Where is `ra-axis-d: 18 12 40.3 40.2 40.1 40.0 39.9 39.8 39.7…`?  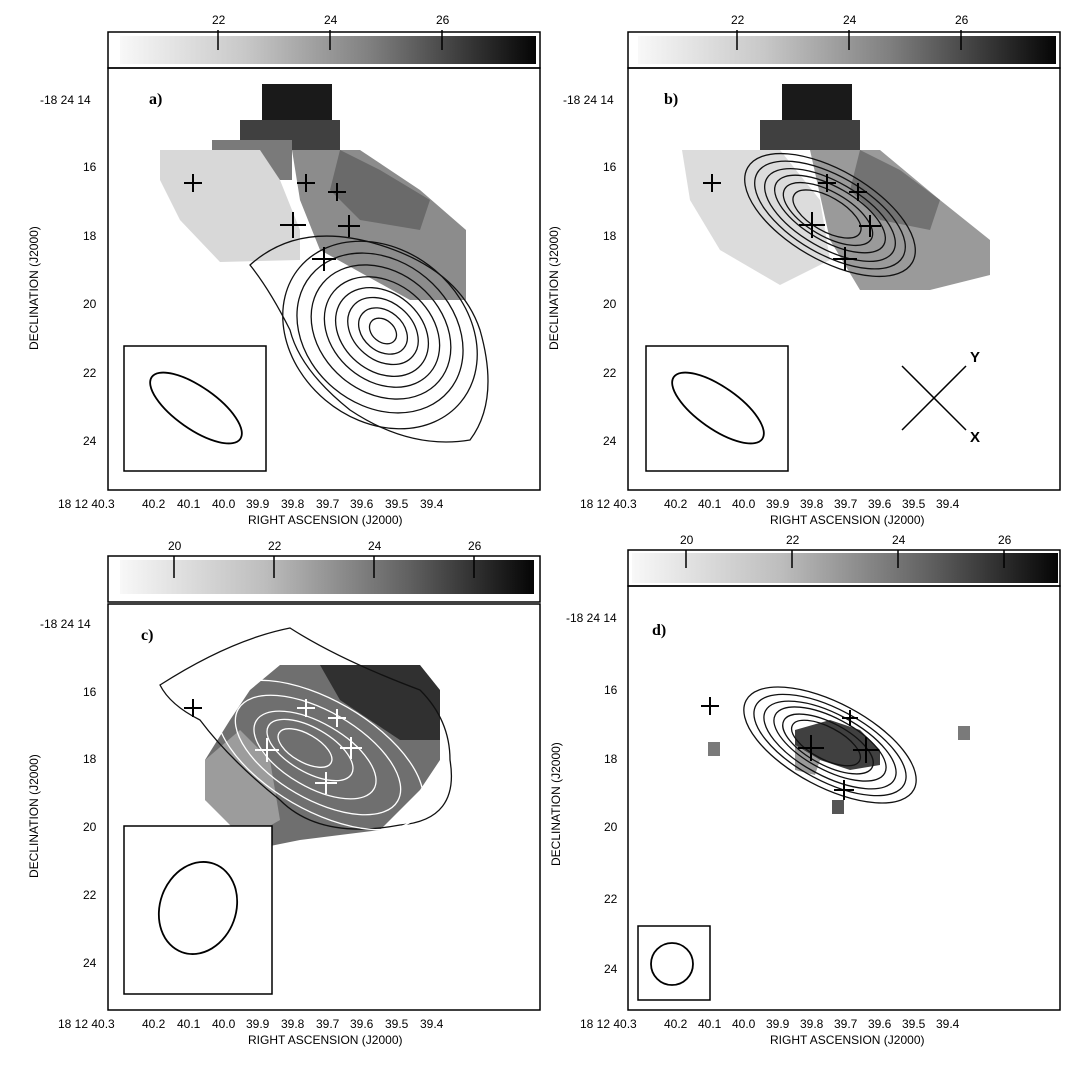
ra-axis-d: 18 12 40.3 40.2 40.1 40.0 39.9 39.8 39.7… is located at coordinates (770, 1032).